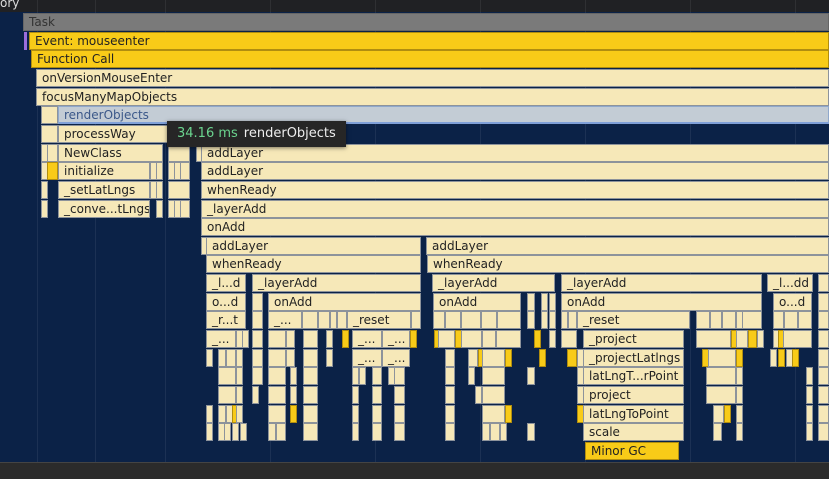  Describe the element at coordinates (226, 301) in the screenshot. I see `flame-entry-o-d: o...d` at that location.